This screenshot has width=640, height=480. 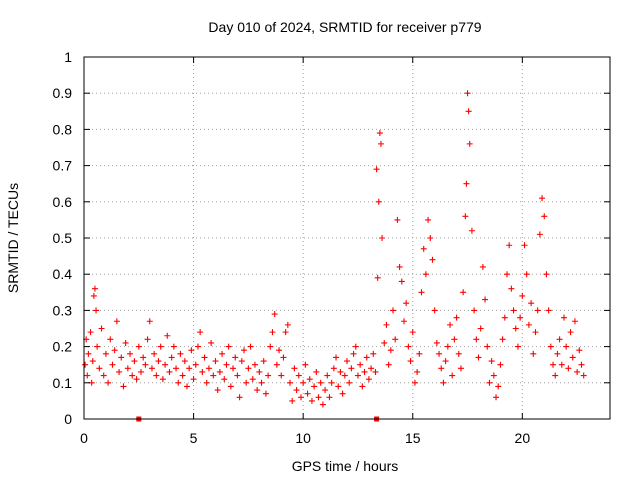 I want to click on x-tick-label: 10, so click(x=303, y=438).